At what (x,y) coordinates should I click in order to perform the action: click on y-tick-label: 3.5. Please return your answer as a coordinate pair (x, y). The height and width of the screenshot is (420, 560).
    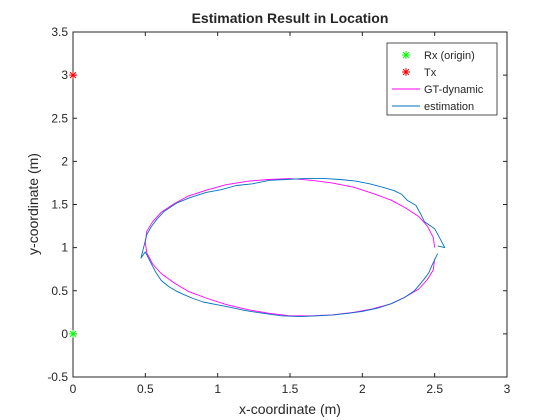
    Looking at the image, I should click on (59, 32).